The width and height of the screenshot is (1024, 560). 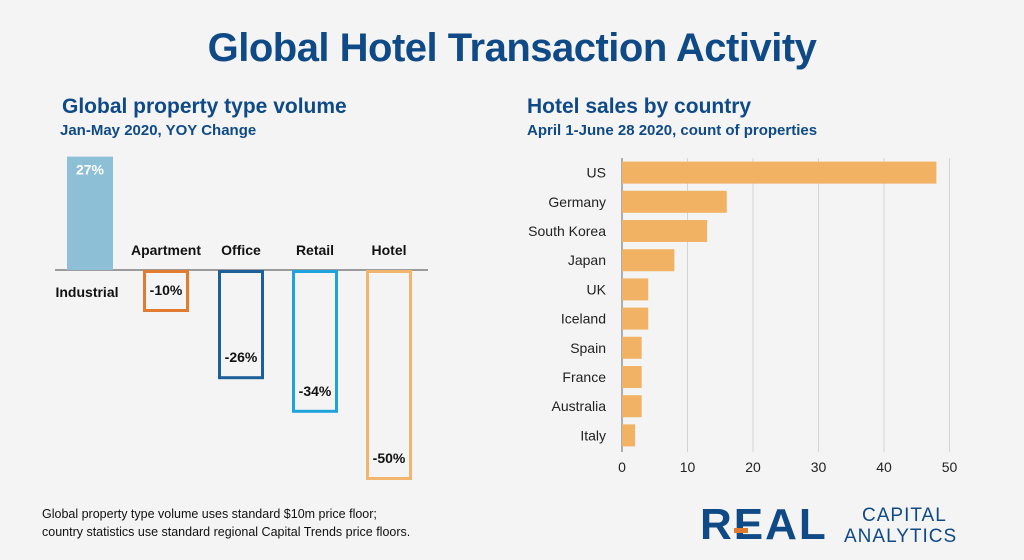 I want to click on logo-line-2: ANALYTICS, so click(x=900, y=536).